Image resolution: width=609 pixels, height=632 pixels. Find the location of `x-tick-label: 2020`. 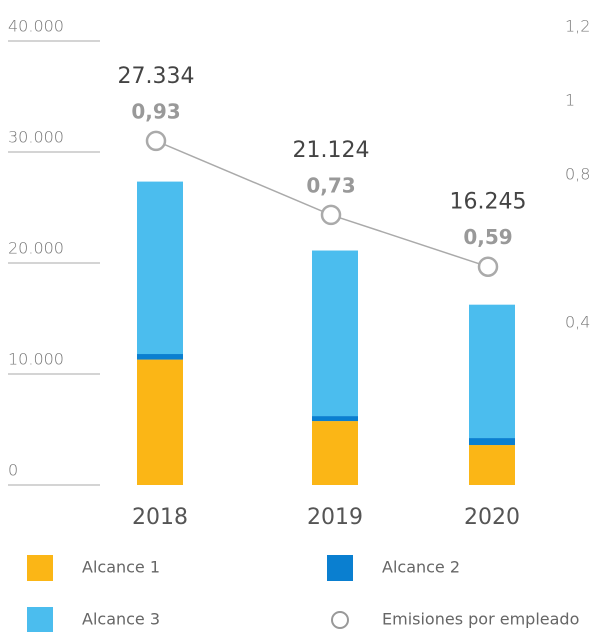

x-tick-label: 2020 is located at coordinates (492, 517).